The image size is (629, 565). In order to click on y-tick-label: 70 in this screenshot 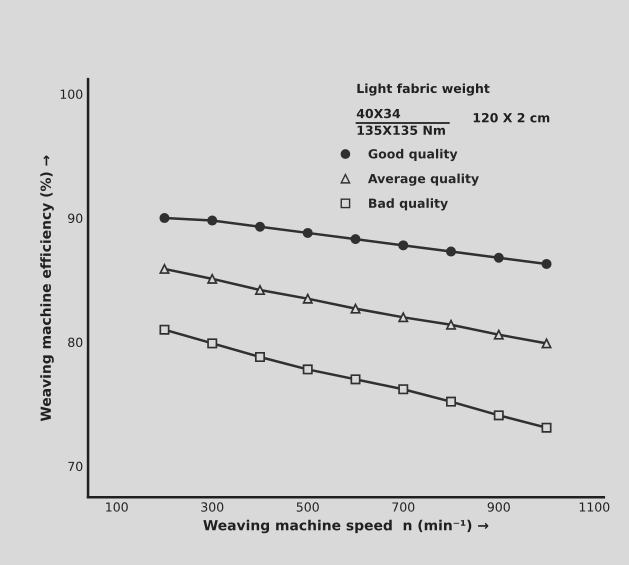, I will do `click(75, 467)`.